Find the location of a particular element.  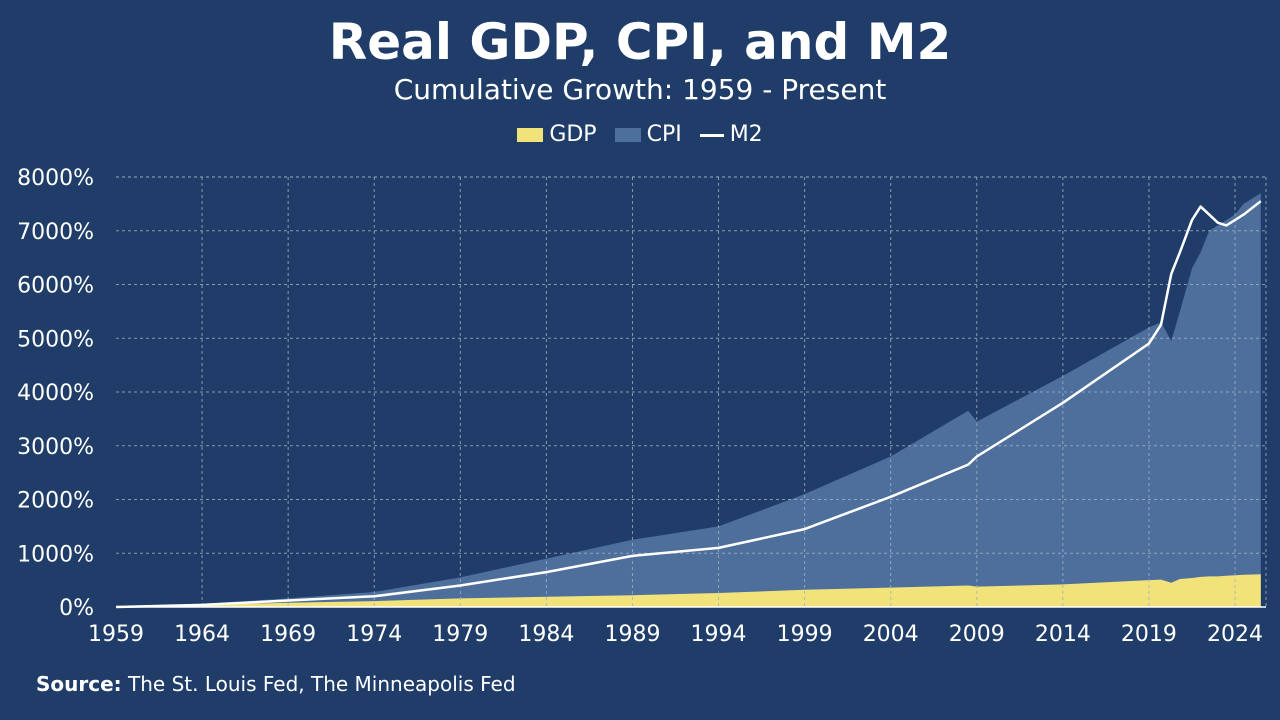

x-tick-label: 2024 is located at coordinates (1235, 634).